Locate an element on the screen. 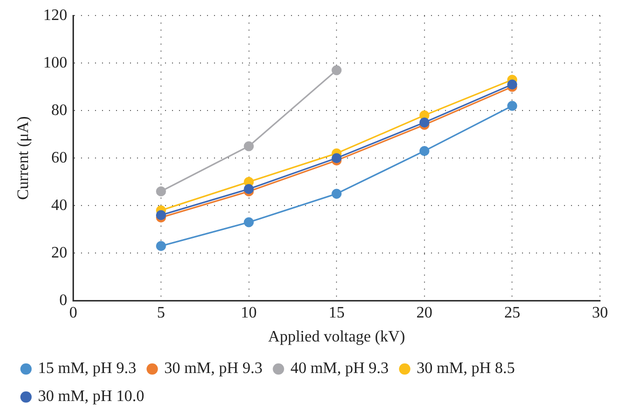 The height and width of the screenshot is (415, 618). y-tick-label: 60 is located at coordinates (59, 157).